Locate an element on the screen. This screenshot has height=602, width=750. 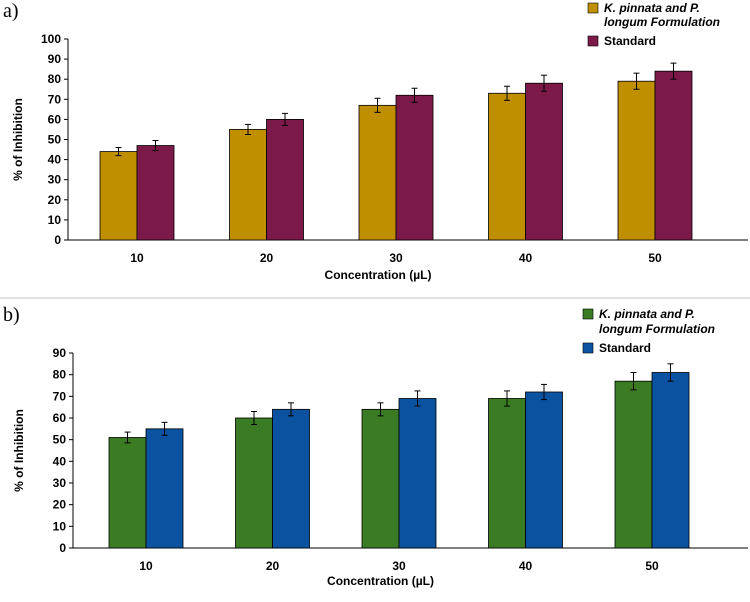
charta-x-tick-label: 30 is located at coordinates (396, 258).